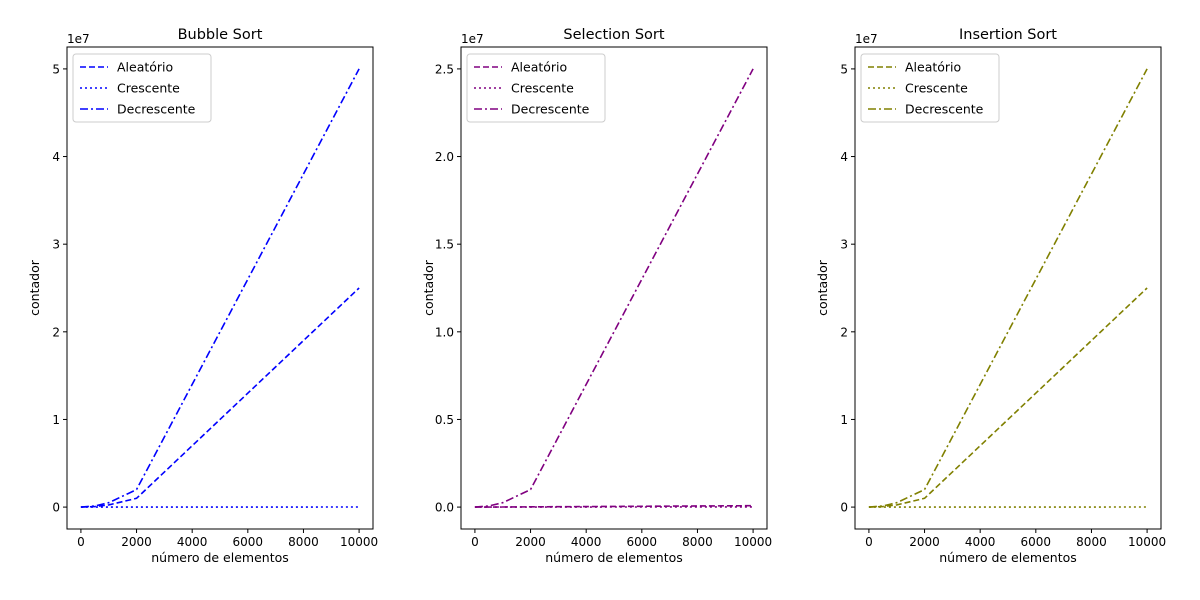  I want to click on y-tick-label: 1.5, so click(444, 245).